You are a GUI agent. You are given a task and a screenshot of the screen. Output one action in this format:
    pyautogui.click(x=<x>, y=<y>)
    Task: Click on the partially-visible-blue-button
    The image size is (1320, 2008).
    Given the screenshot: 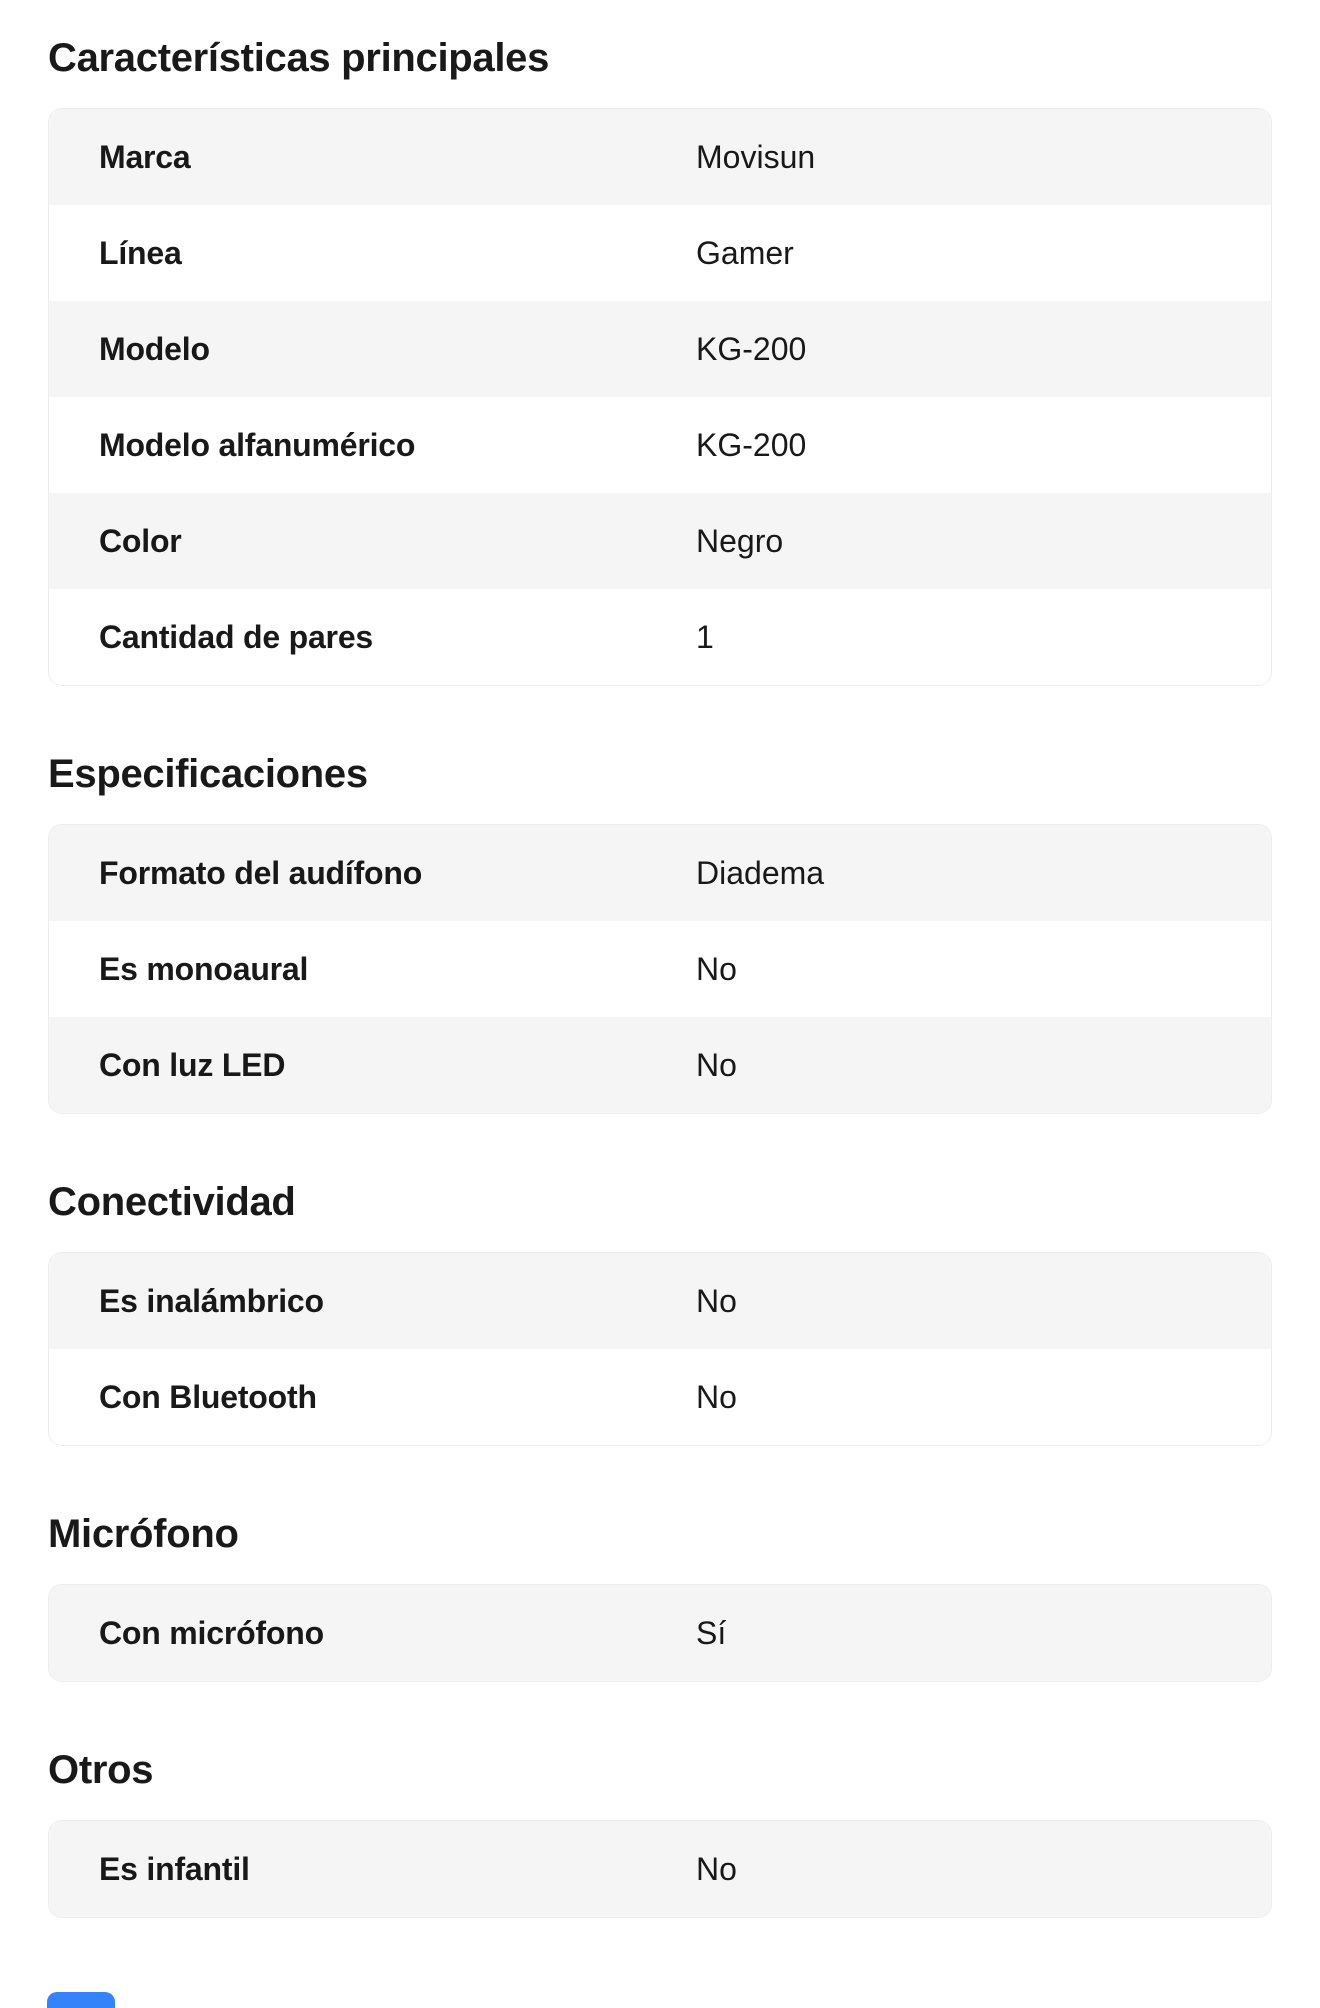 What is the action you would take?
    pyautogui.click(x=81, y=2000)
    